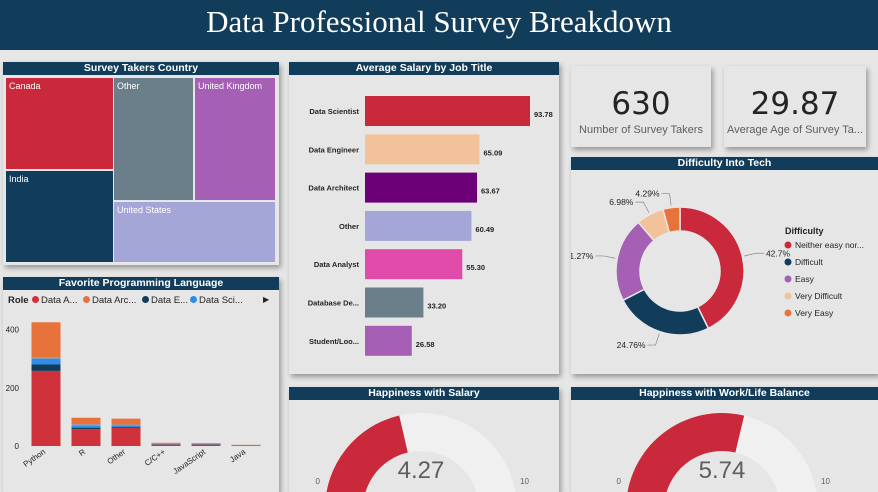 The height and width of the screenshot is (492, 878). Describe the element at coordinates (814, 313) in the screenshot. I see `legend-label: Very Easy` at that location.